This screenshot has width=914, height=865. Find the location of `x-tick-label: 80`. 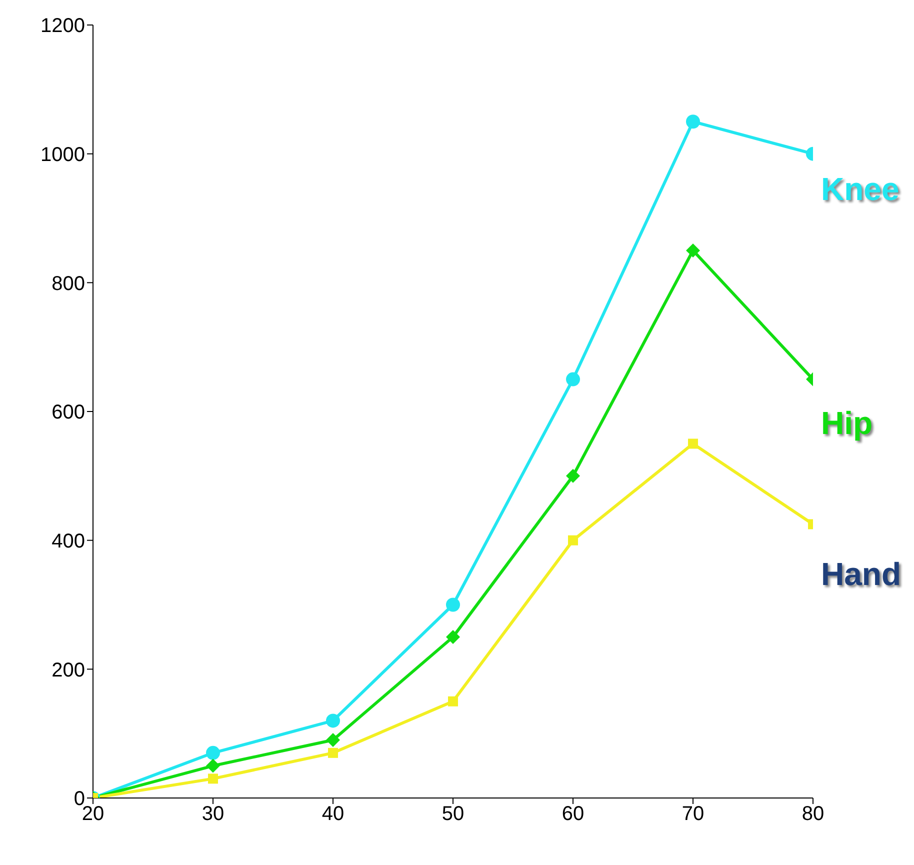

x-tick-label: 80 is located at coordinates (813, 814).